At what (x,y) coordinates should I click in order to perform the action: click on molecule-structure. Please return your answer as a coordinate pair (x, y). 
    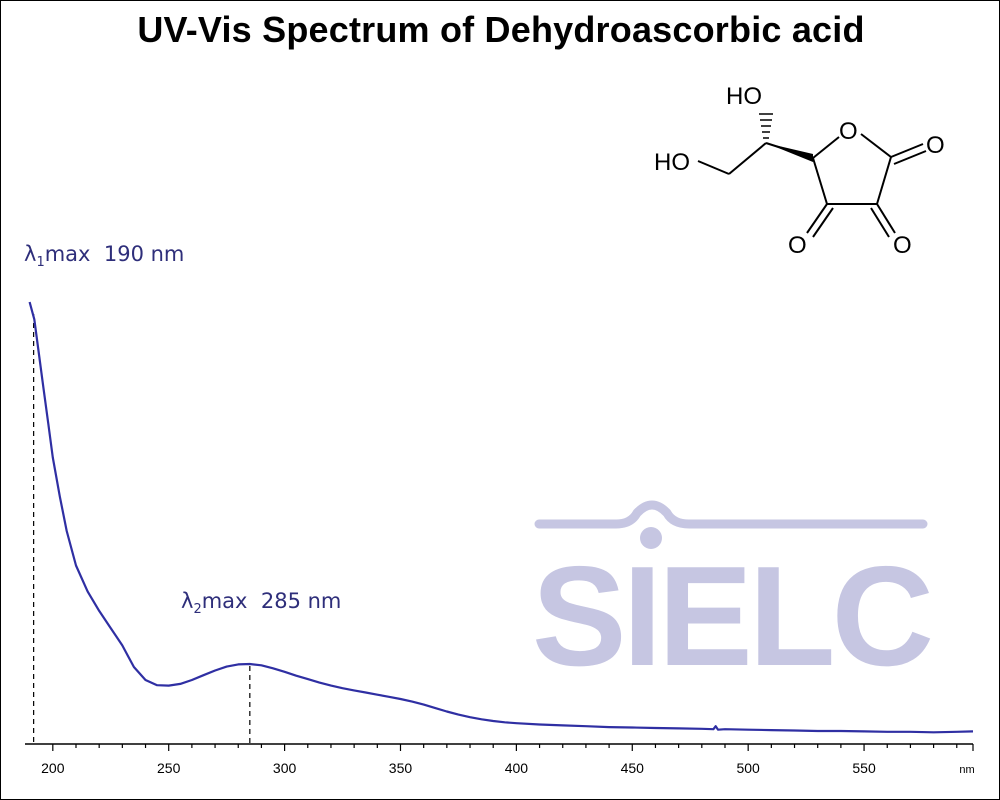
    Looking at the image, I should click on (812, 185).